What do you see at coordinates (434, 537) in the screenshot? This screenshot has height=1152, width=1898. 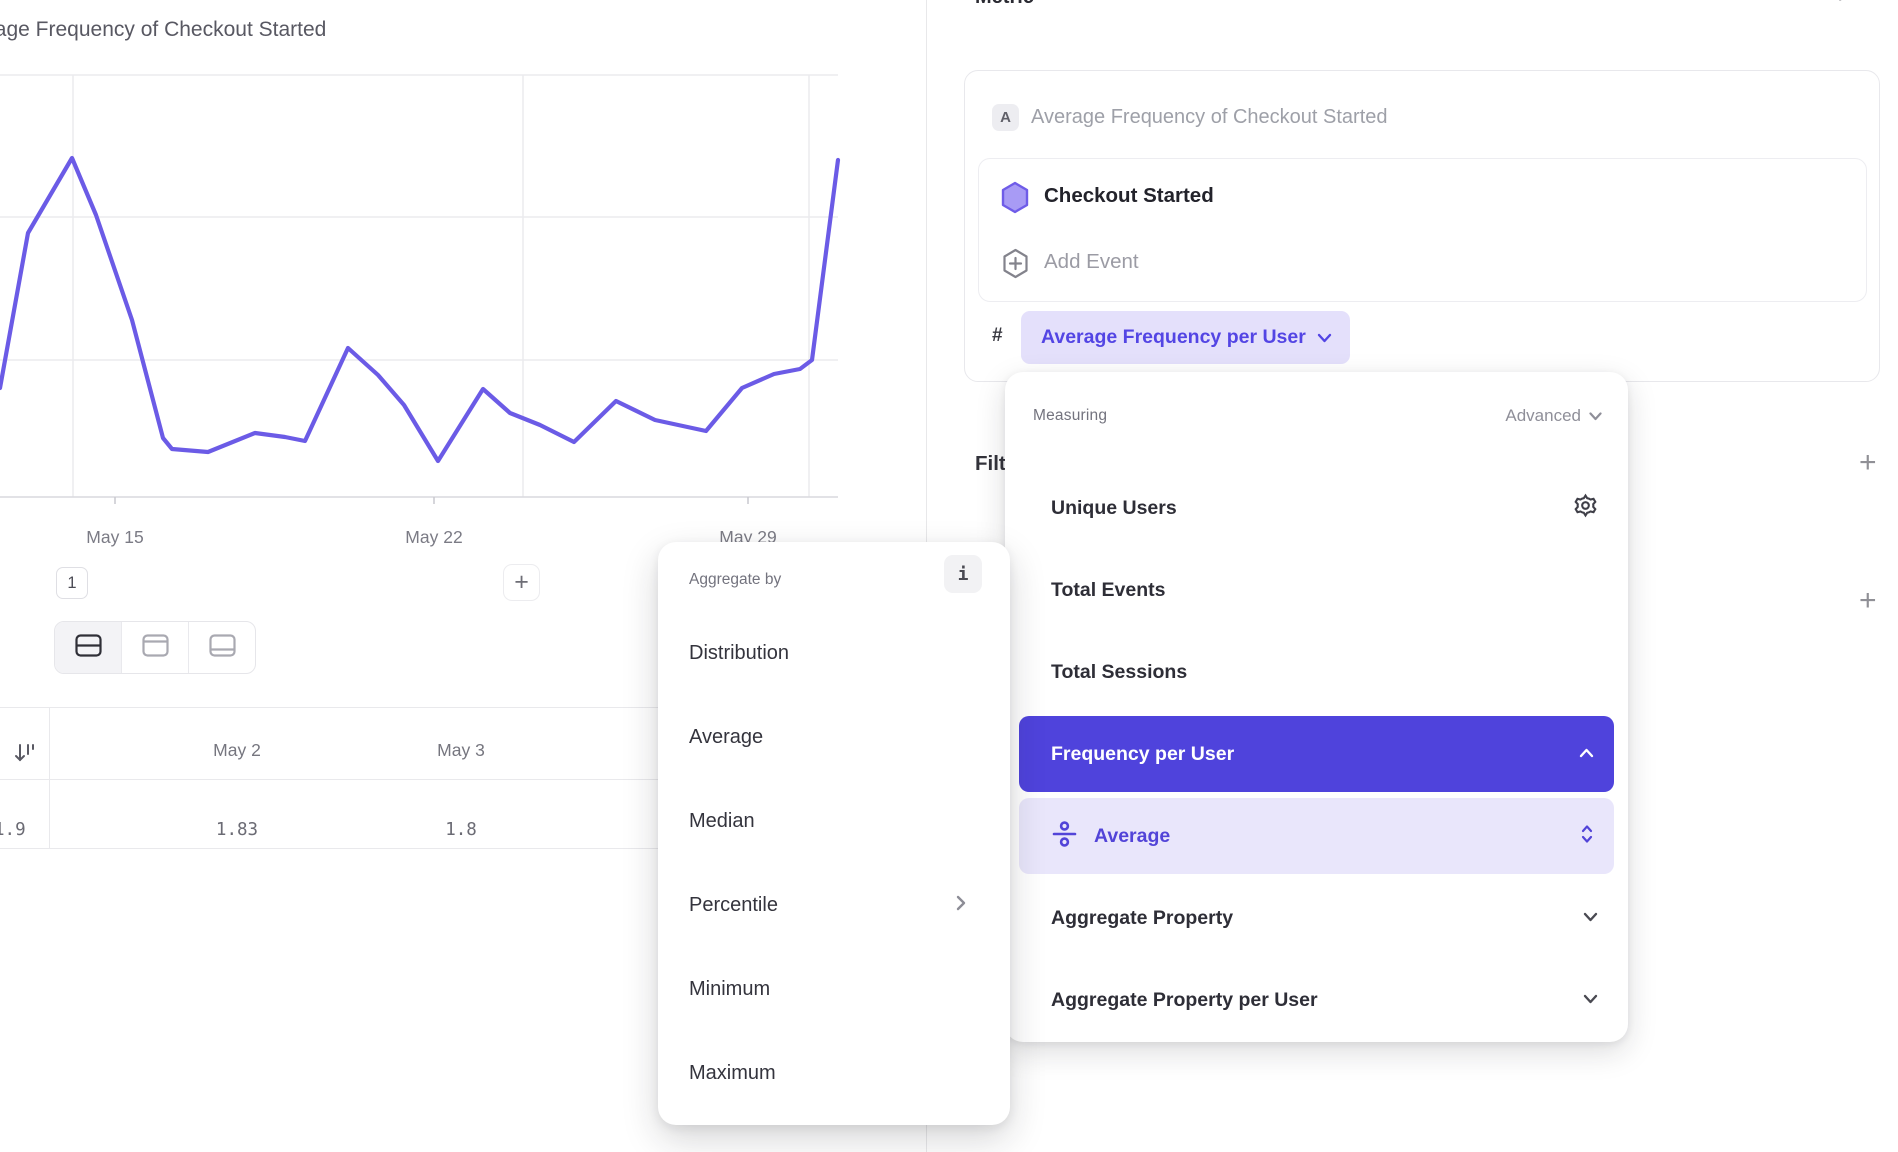 I see `x-axis-label: May 22` at bounding box center [434, 537].